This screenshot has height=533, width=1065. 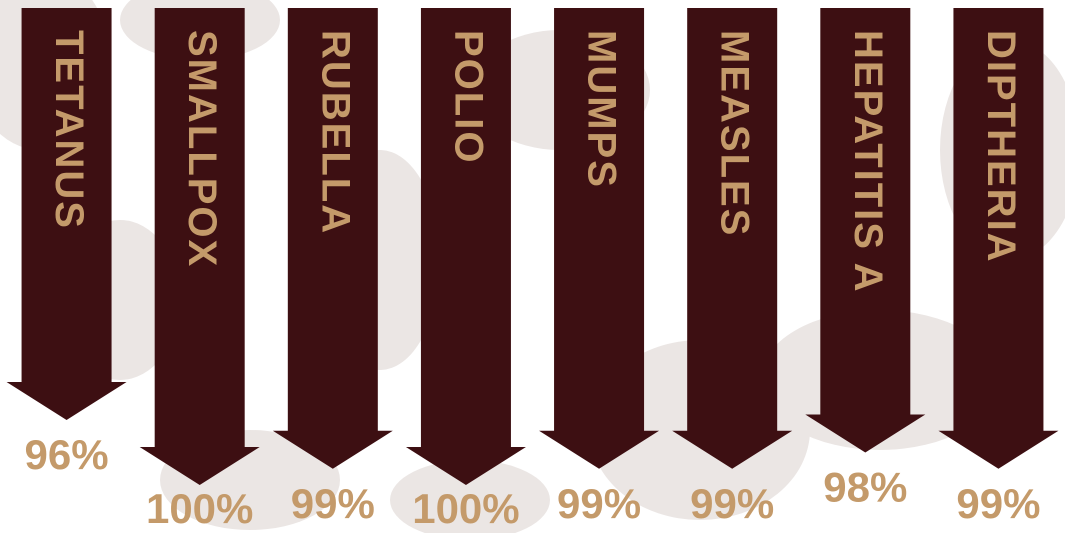 What do you see at coordinates (67, 454) in the screenshot?
I see `value-label: 96%` at bounding box center [67, 454].